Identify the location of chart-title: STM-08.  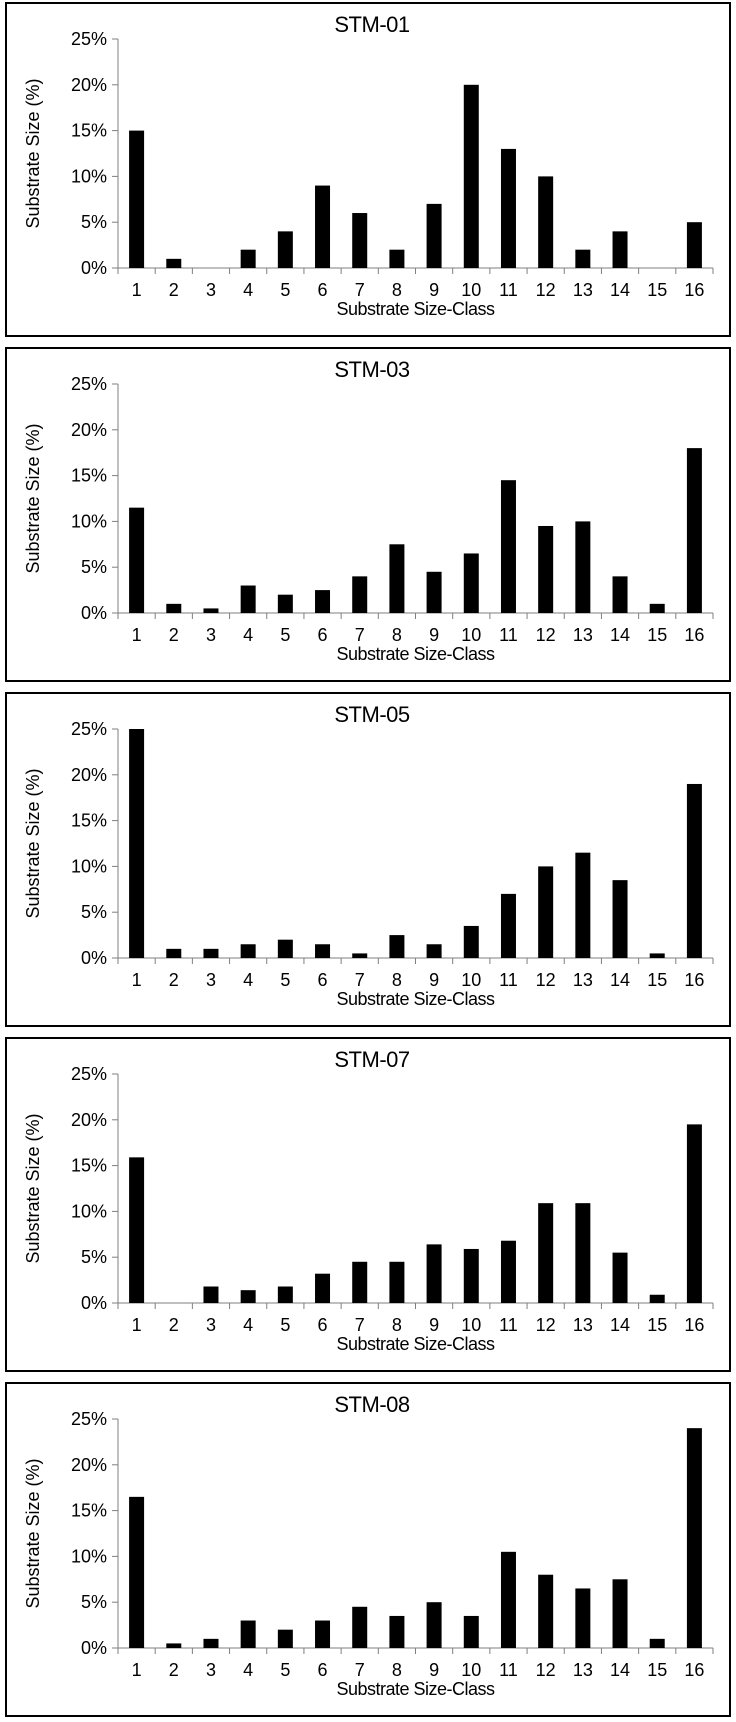
(372, 1404).